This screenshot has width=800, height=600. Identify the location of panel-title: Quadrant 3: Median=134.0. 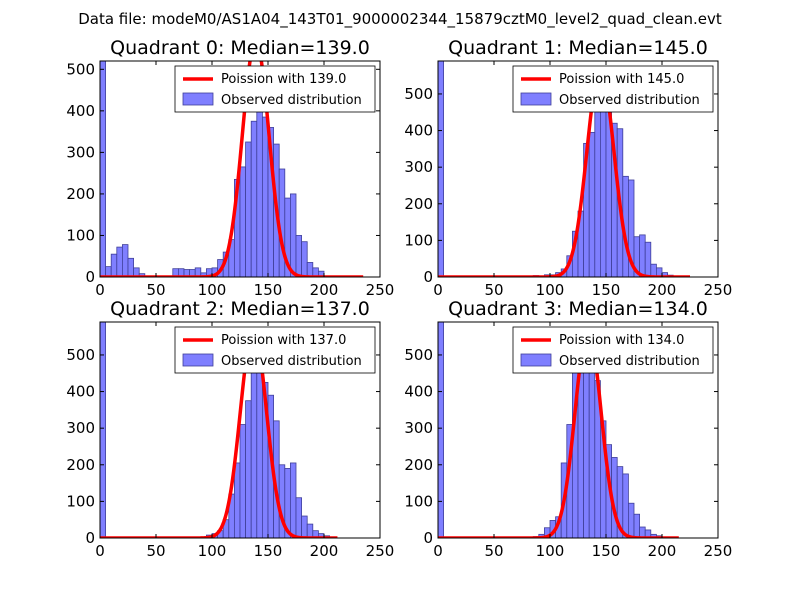
(578, 309).